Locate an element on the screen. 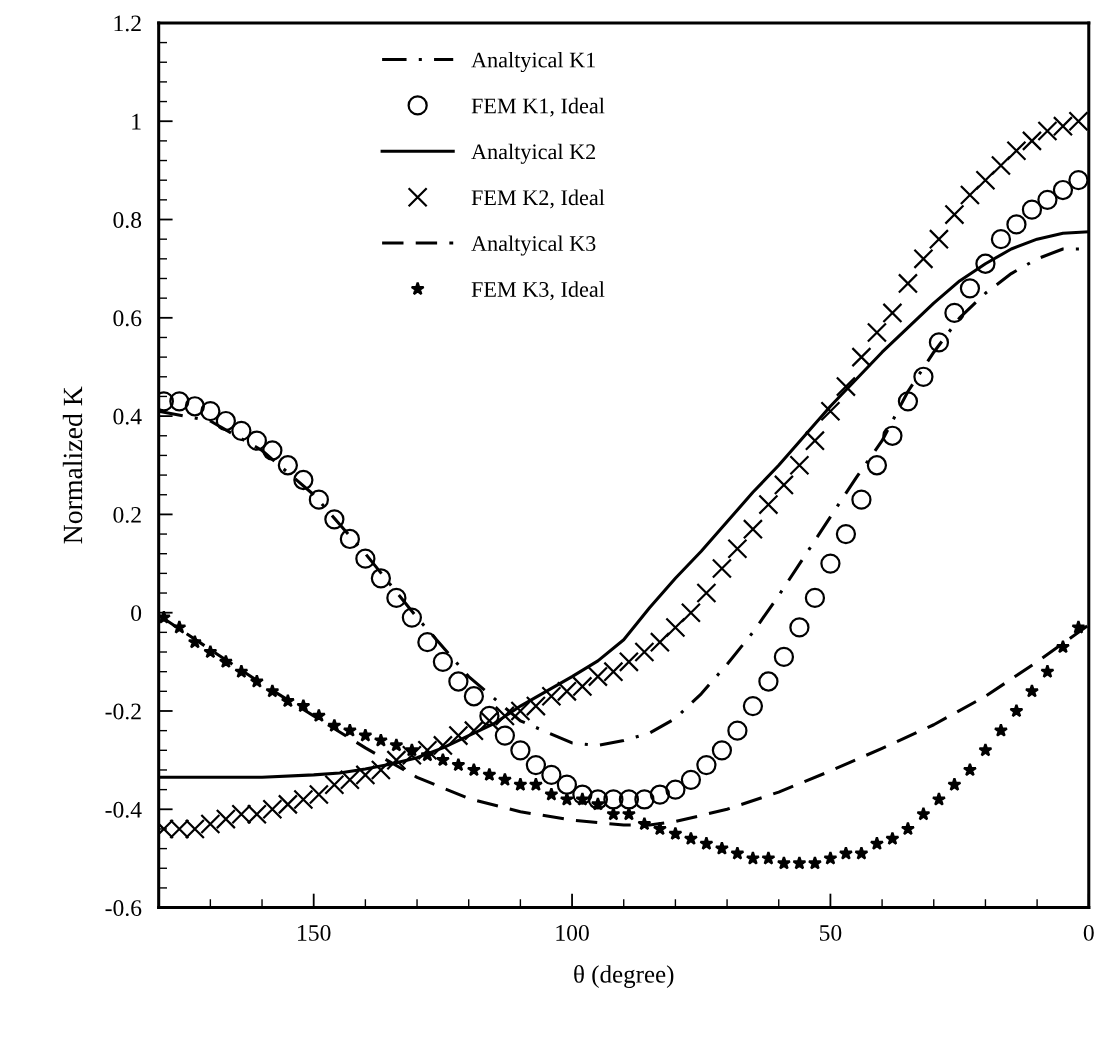  x-tick-label: 150 is located at coordinates (314, 932).